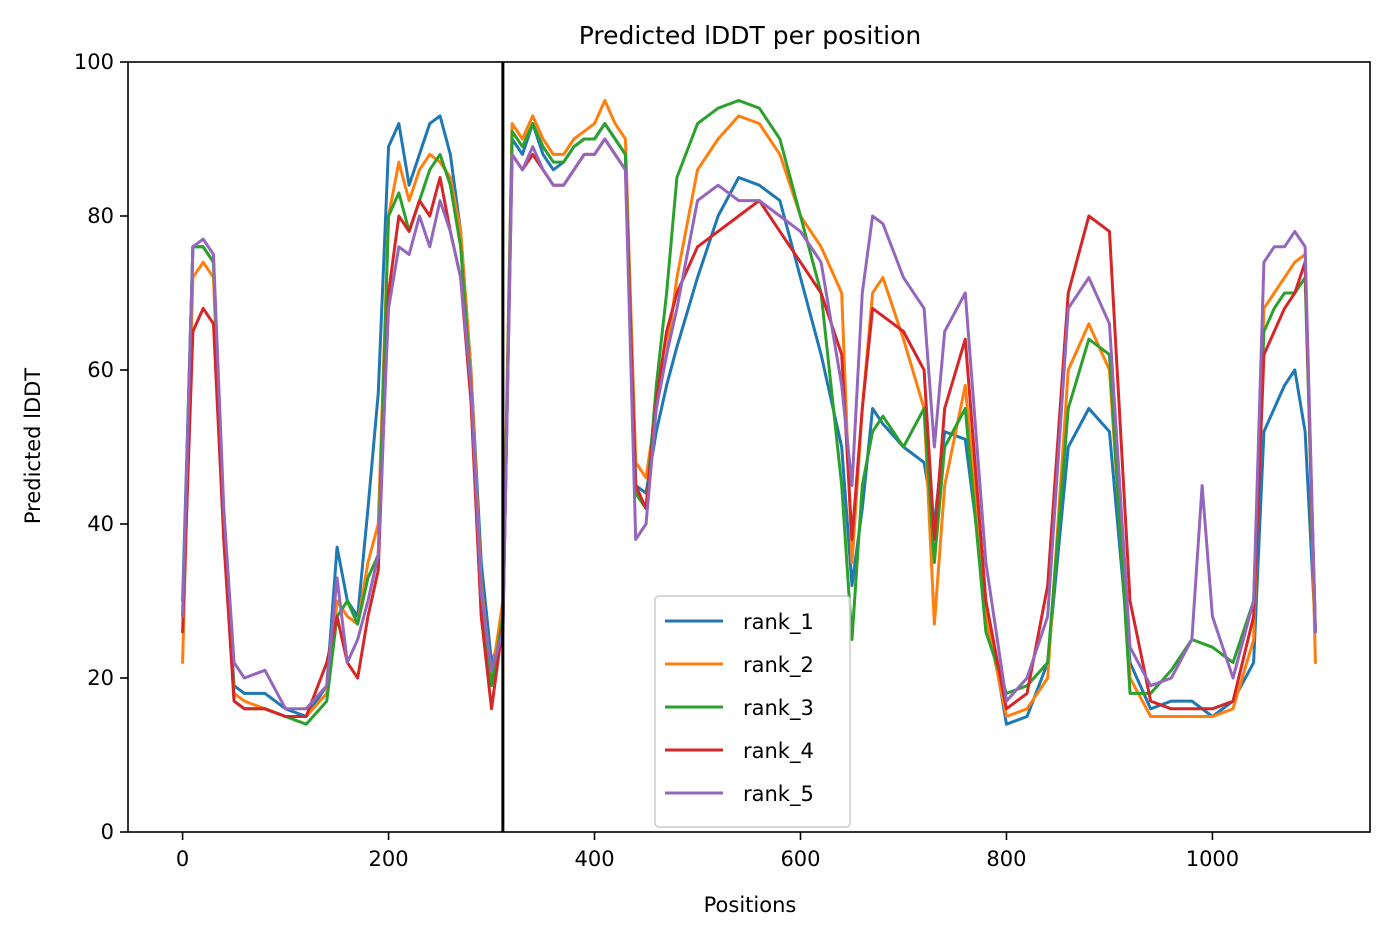  What do you see at coordinates (33, 446) in the screenshot?
I see `y-axis-title: Predicted lDDT` at bounding box center [33, 446].